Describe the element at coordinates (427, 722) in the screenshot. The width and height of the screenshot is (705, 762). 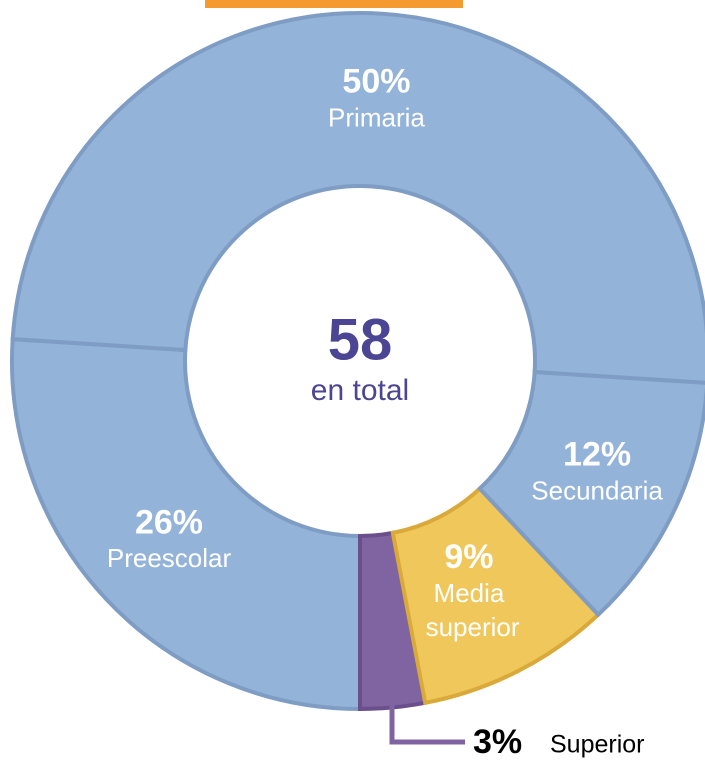
I see `leader-line` at that location.